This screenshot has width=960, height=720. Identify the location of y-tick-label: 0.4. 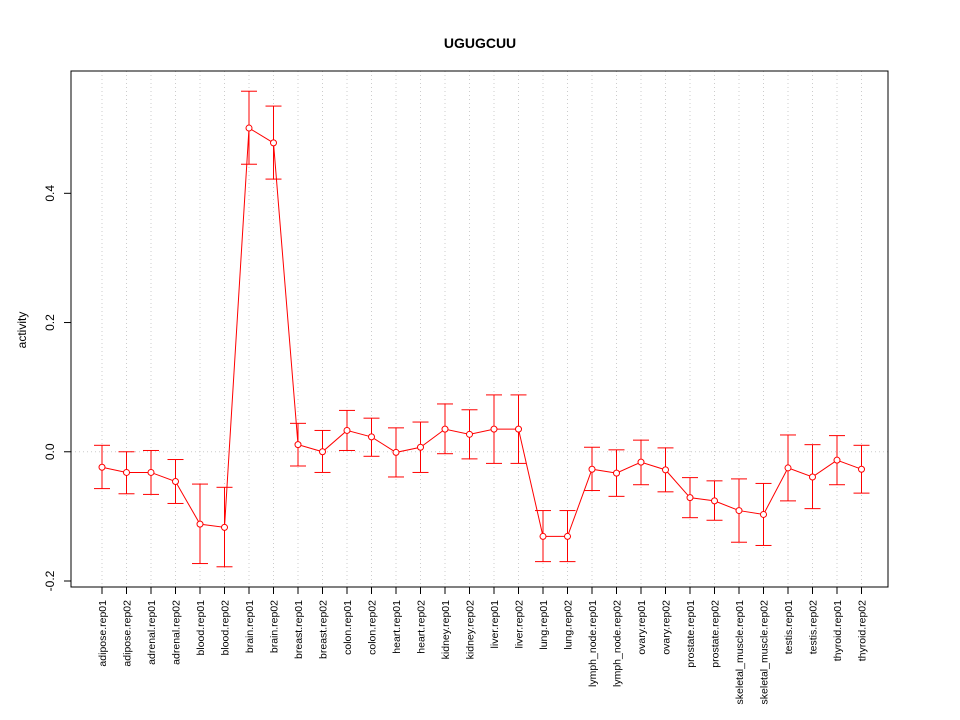
(50, 193).